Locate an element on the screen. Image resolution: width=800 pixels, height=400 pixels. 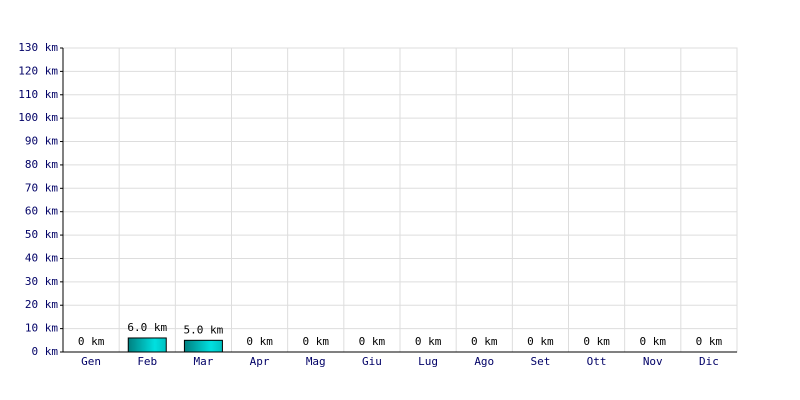
x-tick-label: Mar is located at coordinates (203, 361).